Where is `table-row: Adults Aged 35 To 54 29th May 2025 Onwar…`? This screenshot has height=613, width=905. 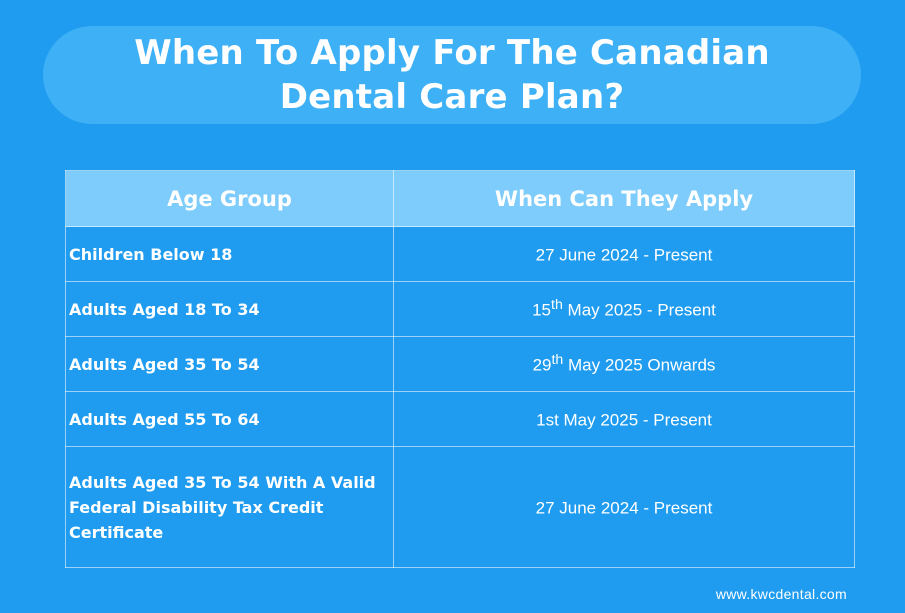
table-row: Adults Aged 35 To 54 29th May 2025 Onwar… is located at coordinates (460, 364).